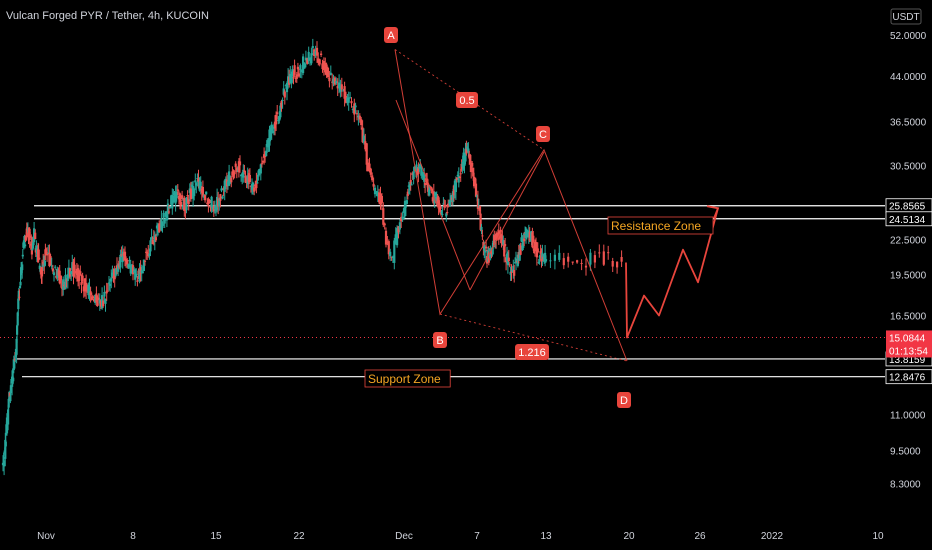  I want to click on time-tick-label: 22, so click(299, 536).